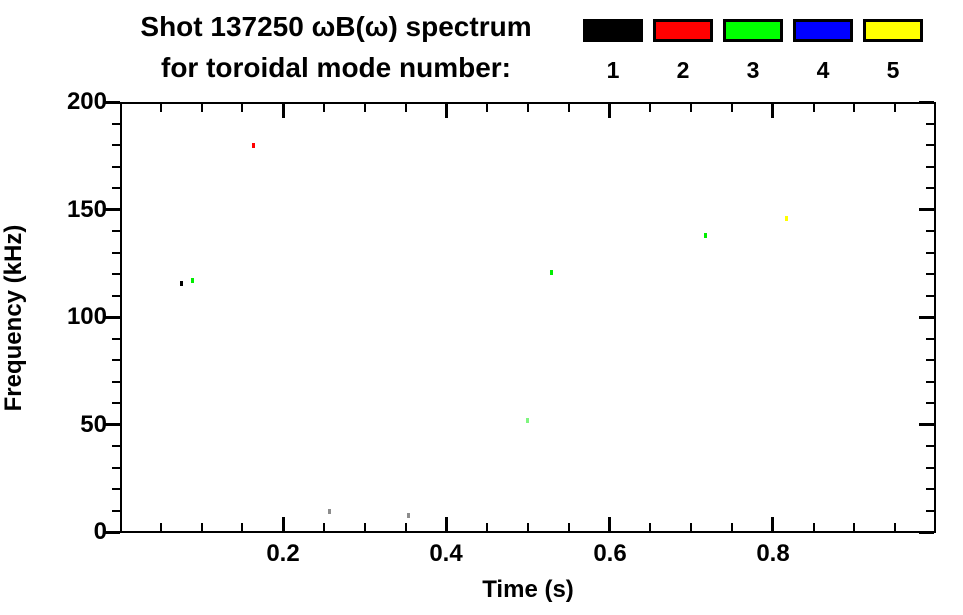 The width and height of the screenshot is (963, 615). What do you see at coordinates (86, 101) in the screenshot?
I see `y-tick-label-200: 200` at bounding box center [86, 101].